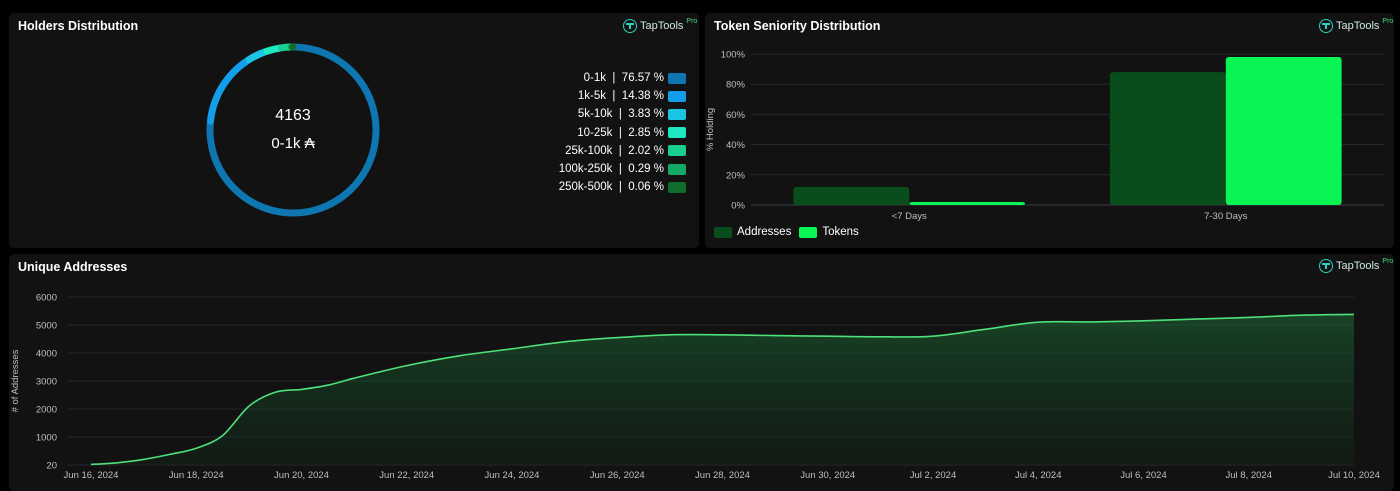  What do you see at coordinates (1226, 216) in the screenshot?
I see `x-tick-label: 7-30 Days` at bounding box center [1226, 216].